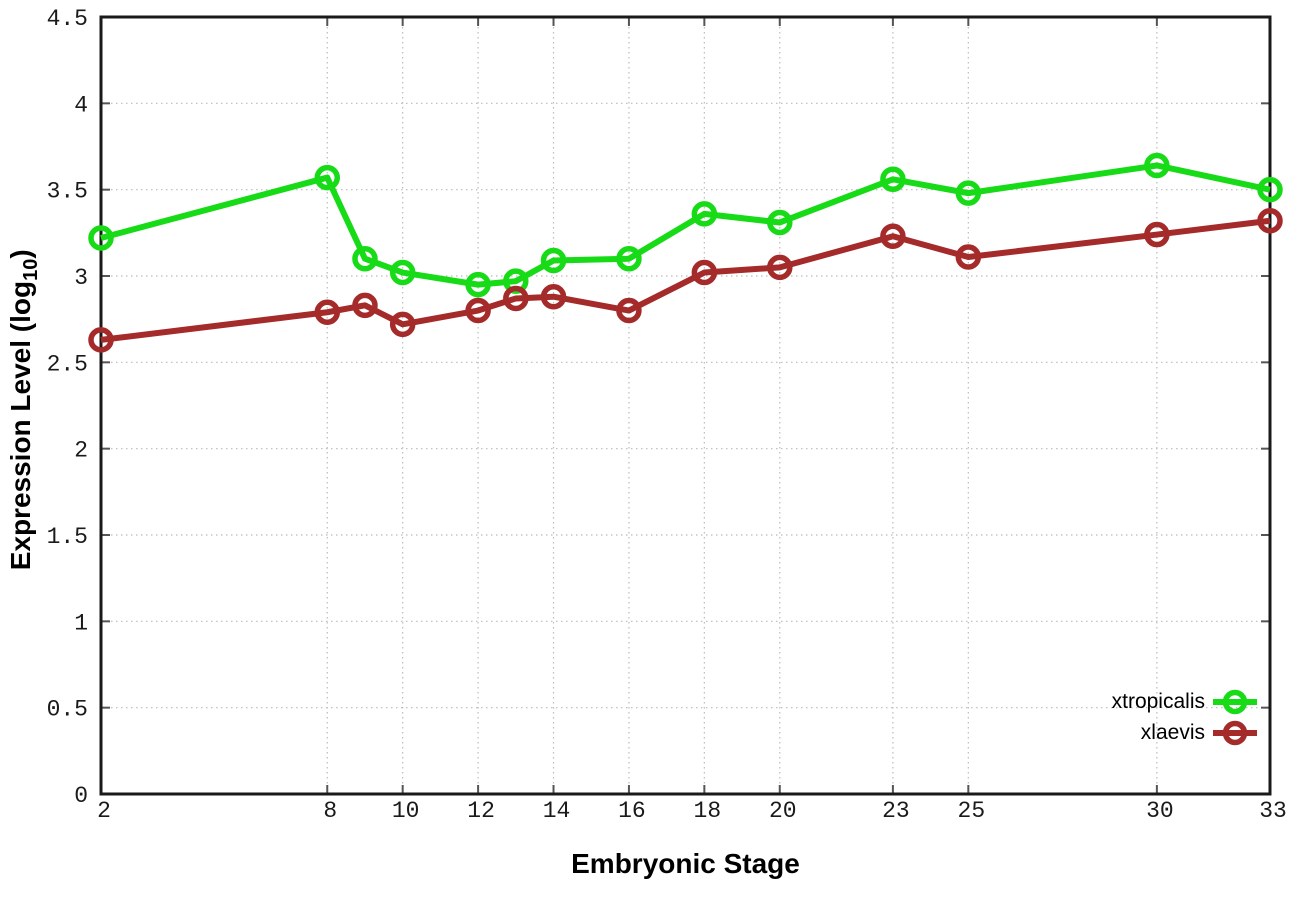 The image size is (1296, 907). What do you see at coordinates (1172, 732) in the screenshot?
I see `legend-label-xlaevis: xlaevis` at bounding box center [1172, 732].